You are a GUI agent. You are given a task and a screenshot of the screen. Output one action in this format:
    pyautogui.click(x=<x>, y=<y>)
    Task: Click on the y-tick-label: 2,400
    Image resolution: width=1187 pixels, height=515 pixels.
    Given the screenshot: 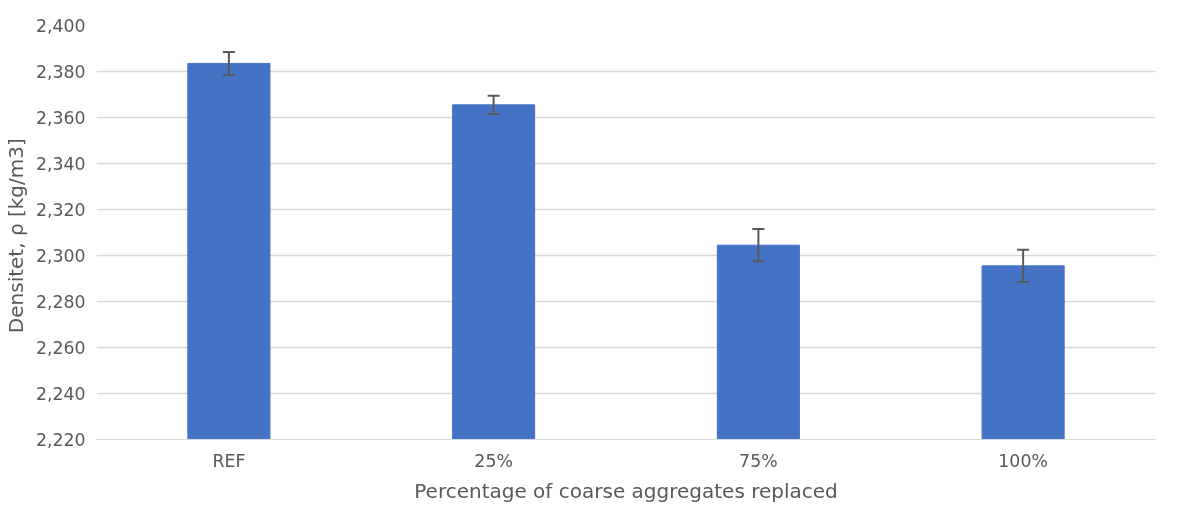 What is the action you would take?
    pyautogui.click(x=60, y=26)
    